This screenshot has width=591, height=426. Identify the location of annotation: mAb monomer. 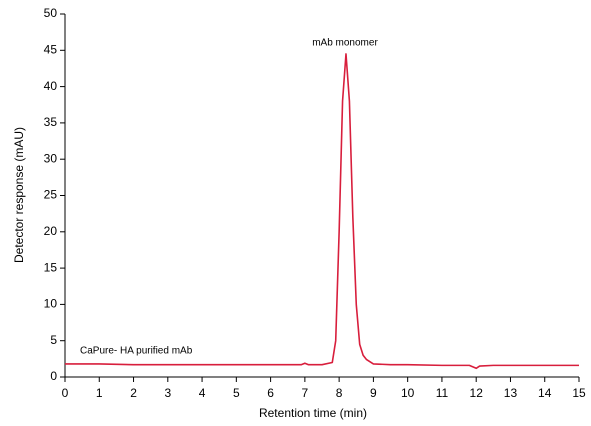
(345, 43).